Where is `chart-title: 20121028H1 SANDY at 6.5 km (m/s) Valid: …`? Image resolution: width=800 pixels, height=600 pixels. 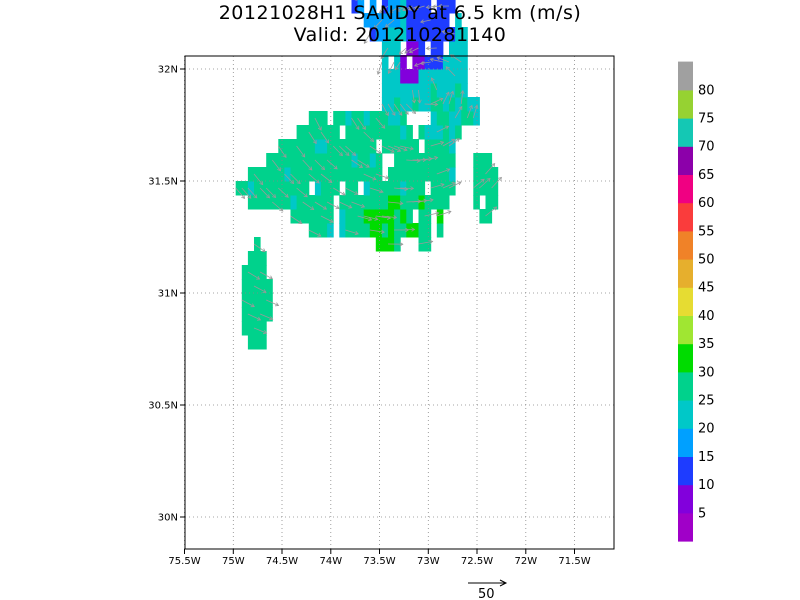
chart-title: 20121028H1 SANDY at 6.5 km (m/s) Valid: … is located at coordinates (400, 24).